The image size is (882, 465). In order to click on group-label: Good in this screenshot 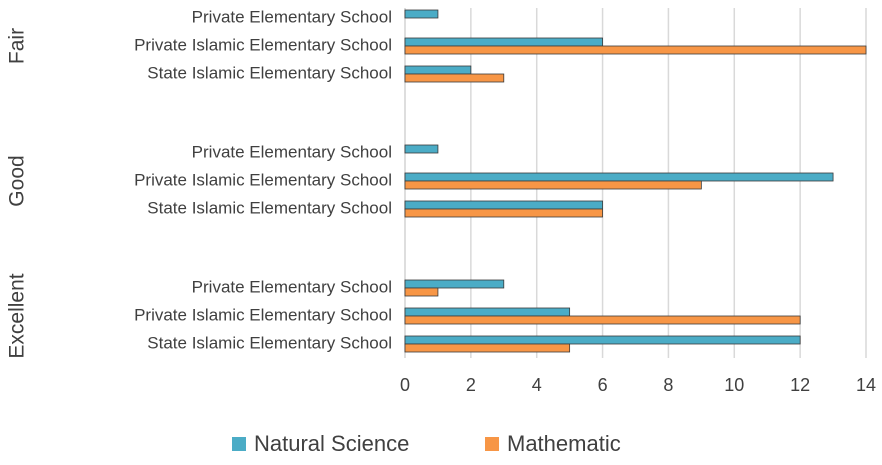, I will do `click(17, 180)`.